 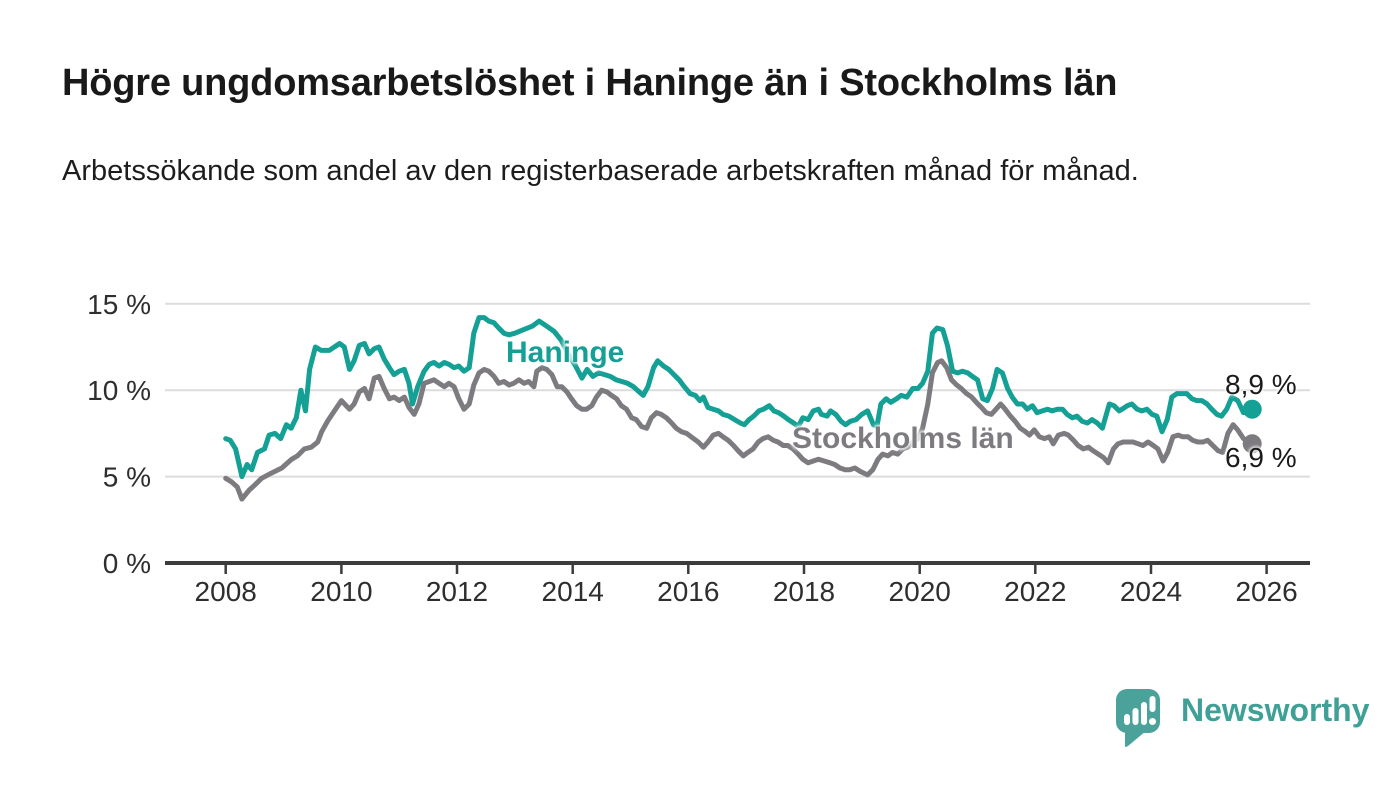 I want to click on newsworthy-logo-icon, so click(x=1138, y=718).